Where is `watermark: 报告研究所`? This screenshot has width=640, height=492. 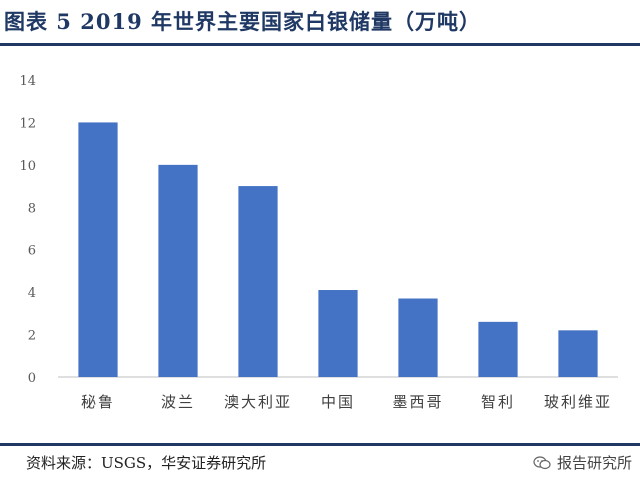
watermark: 报告研究所 is located at coordinates (582, 462).